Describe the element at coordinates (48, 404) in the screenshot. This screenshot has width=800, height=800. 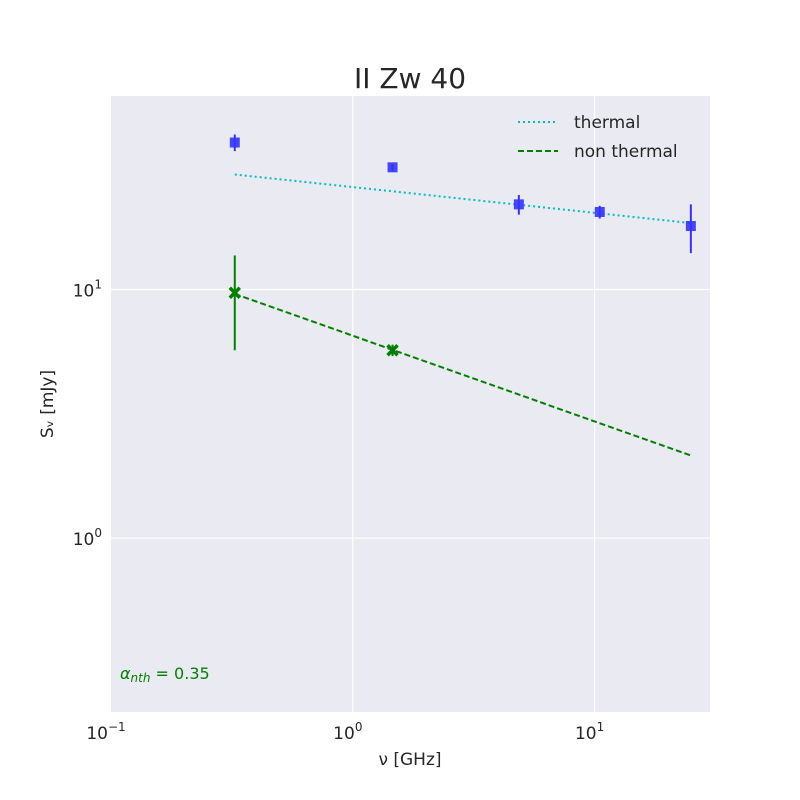
I see `y-axis-label: Sᵥ [mJy]` at that location.